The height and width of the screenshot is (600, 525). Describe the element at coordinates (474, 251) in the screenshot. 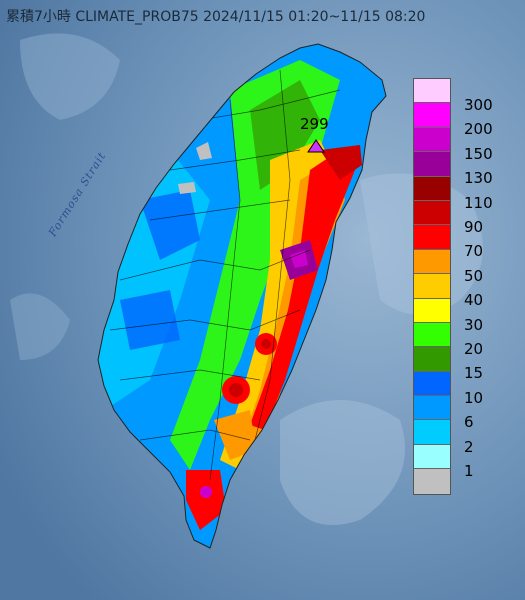

I see `legend-label: 70` at that location.